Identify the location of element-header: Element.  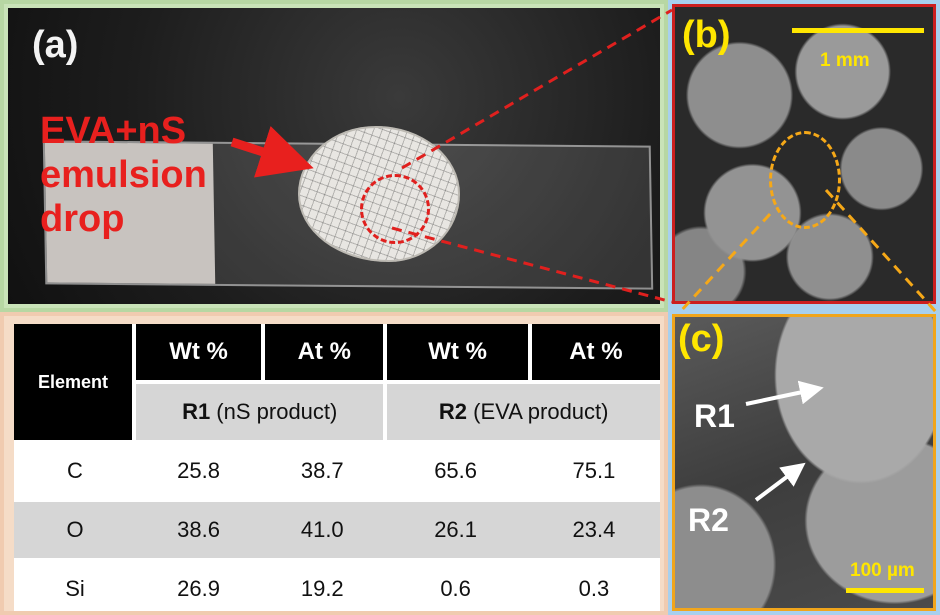
(75, 382).